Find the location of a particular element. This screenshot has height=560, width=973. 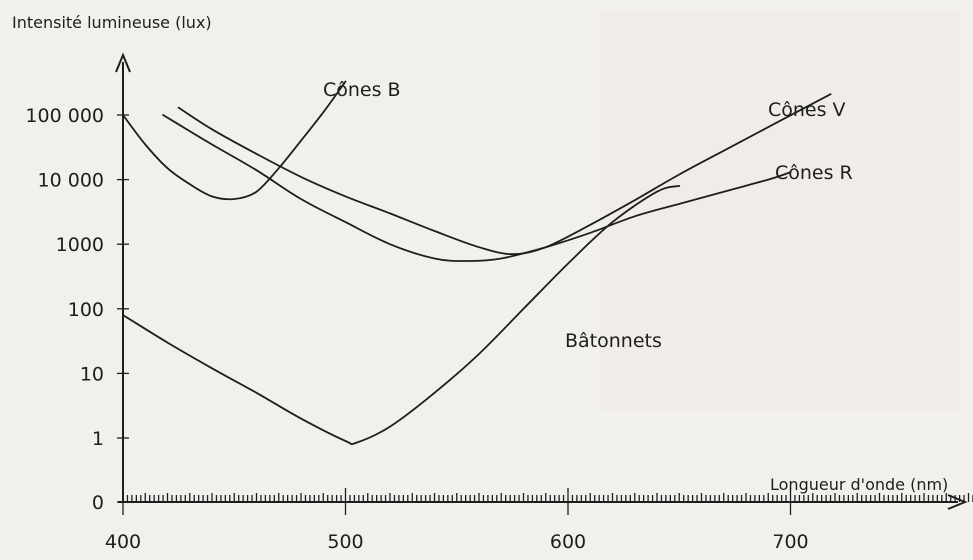

y-tick-label: 100 is located at coordinates (86, 310).